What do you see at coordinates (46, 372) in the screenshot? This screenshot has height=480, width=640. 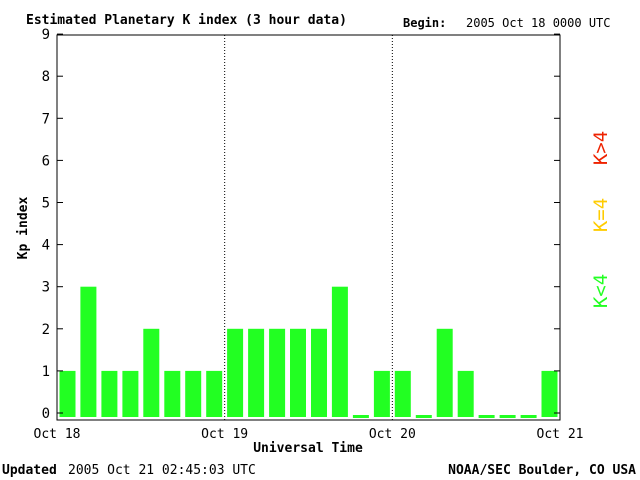 I see `y-tick-label: 1` at bounding box center [46, 372].